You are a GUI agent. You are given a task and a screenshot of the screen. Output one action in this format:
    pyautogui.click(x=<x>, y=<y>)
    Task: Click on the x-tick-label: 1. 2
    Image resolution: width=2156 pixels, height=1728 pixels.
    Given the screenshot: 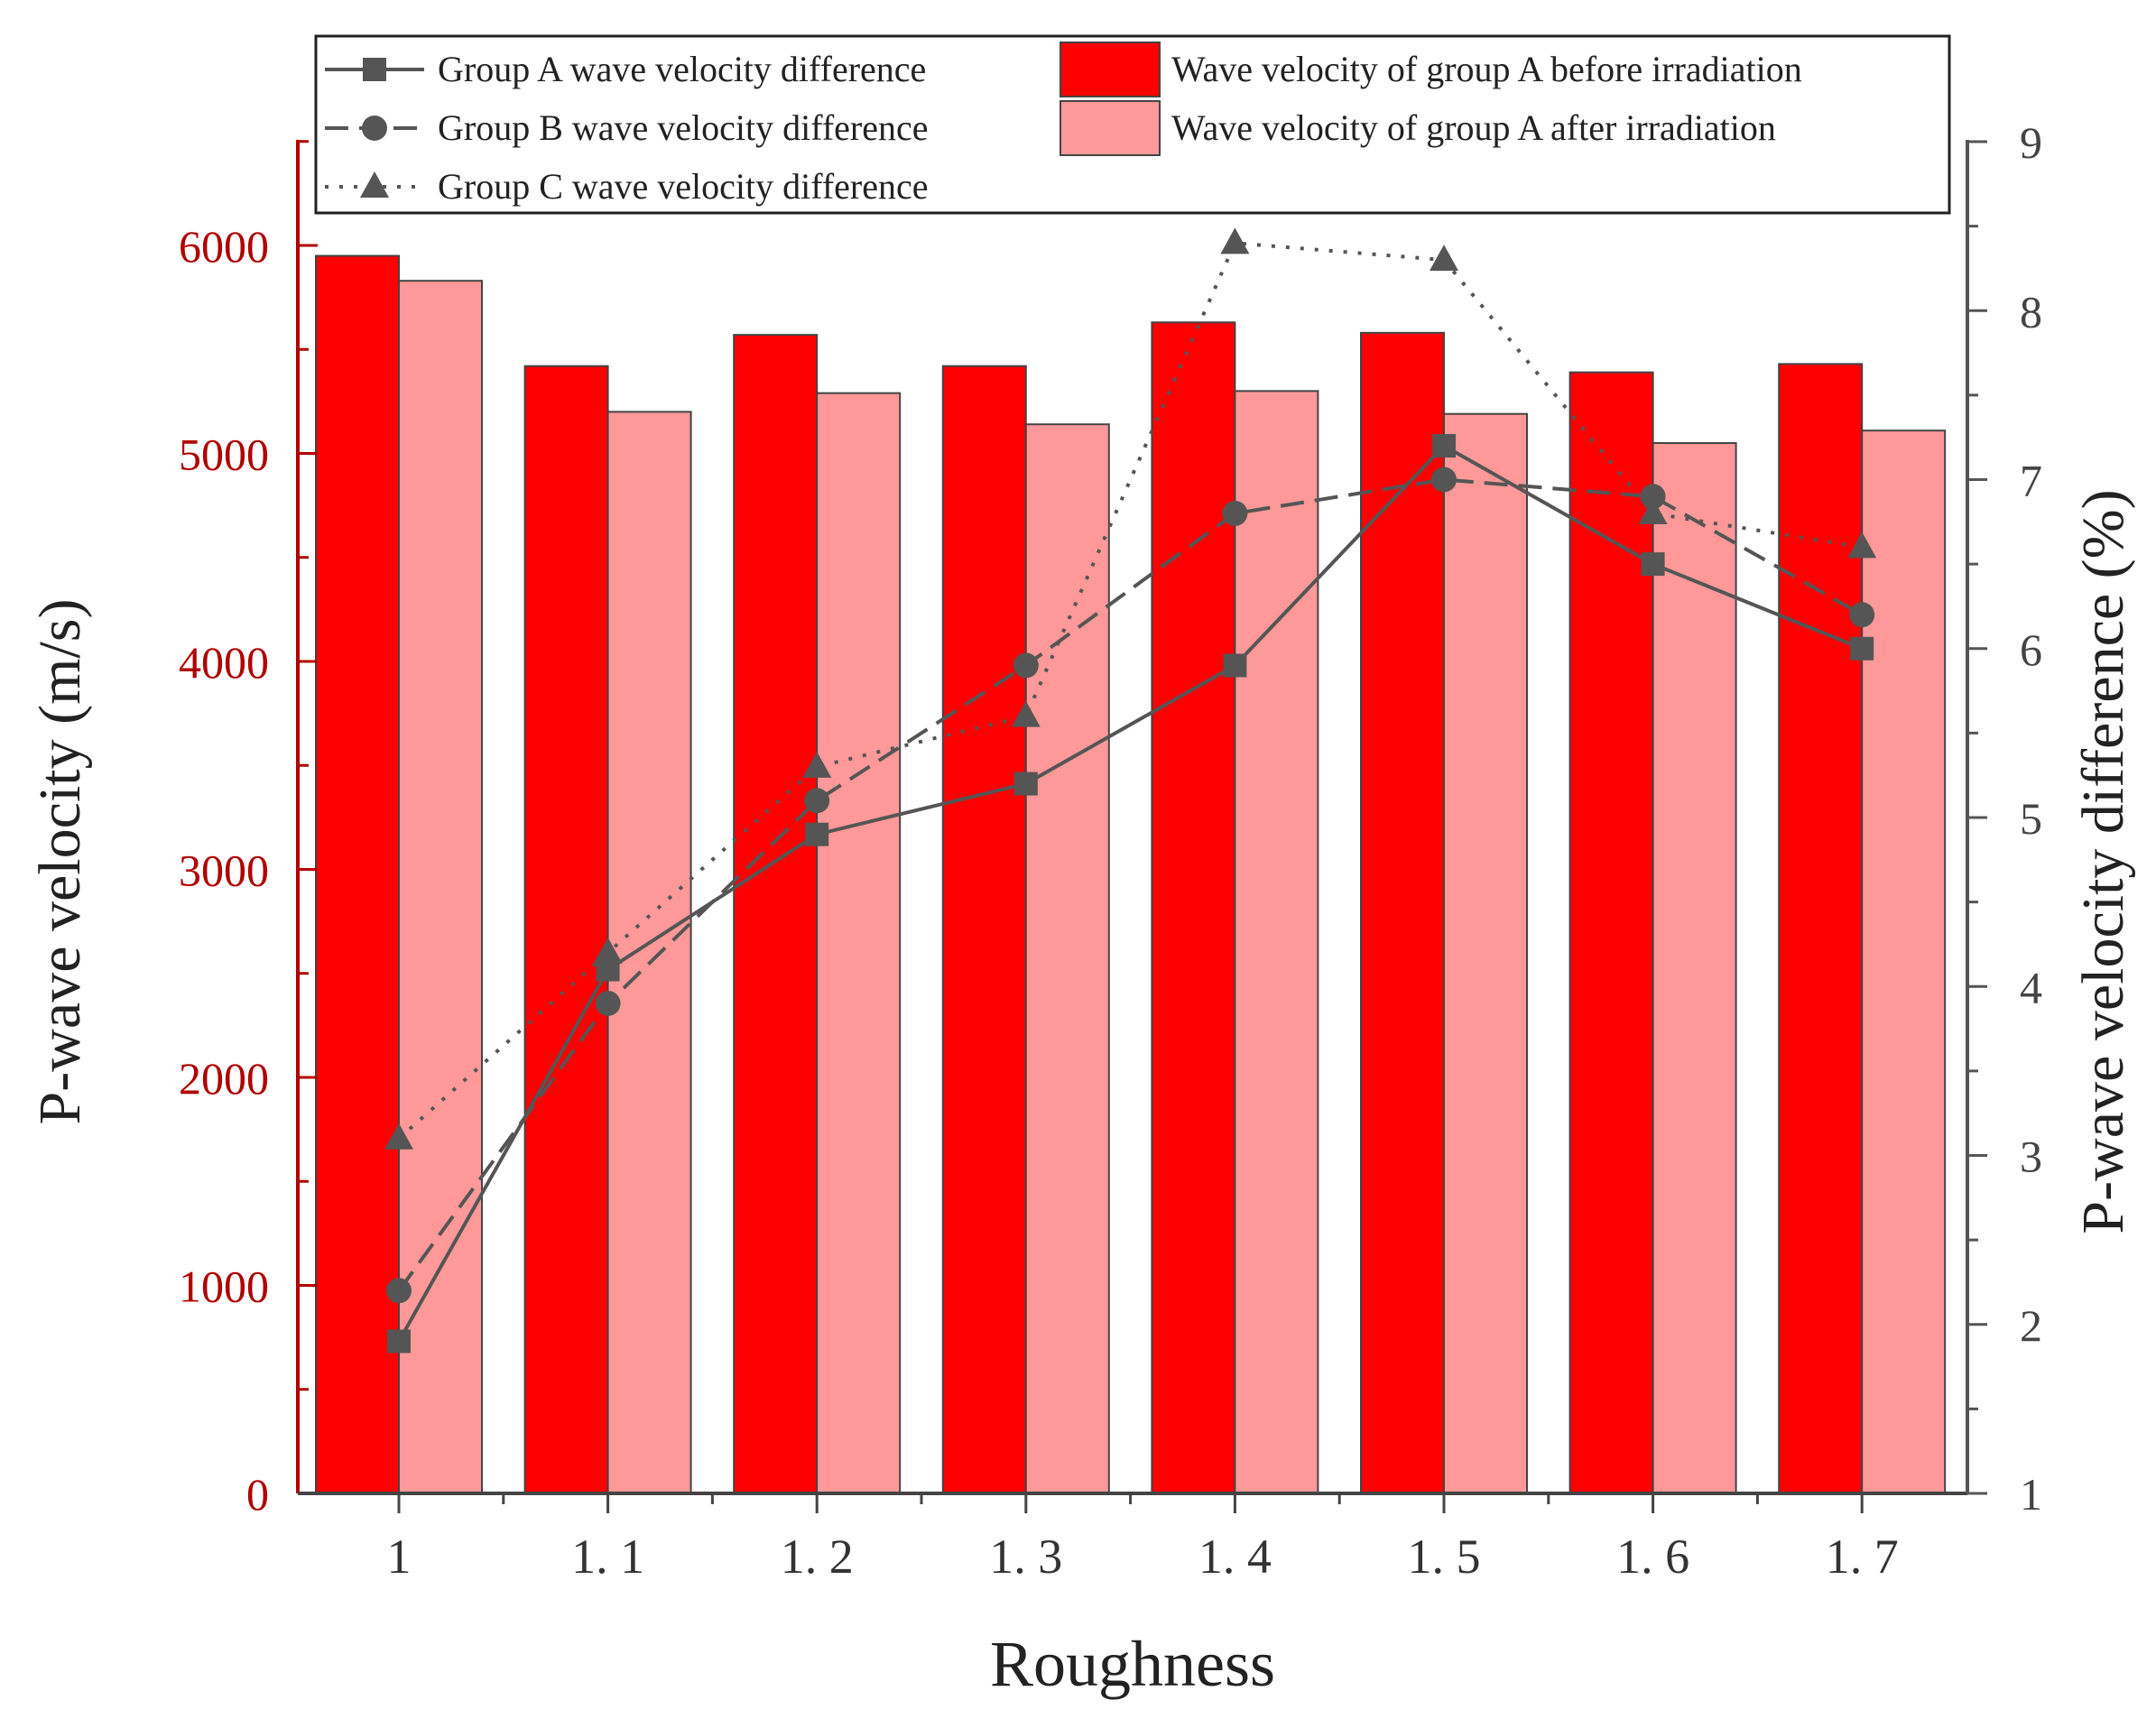 What is the action you would take?
    pyautogui.click(x=817, y=1556)
    